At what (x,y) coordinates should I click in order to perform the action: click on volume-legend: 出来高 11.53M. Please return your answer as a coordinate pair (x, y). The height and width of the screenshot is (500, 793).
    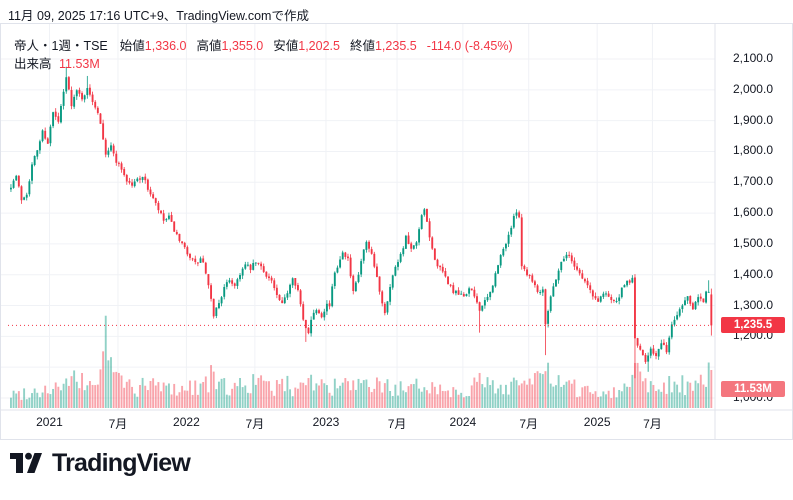
    Looking at the image, I should click on (57, 62).